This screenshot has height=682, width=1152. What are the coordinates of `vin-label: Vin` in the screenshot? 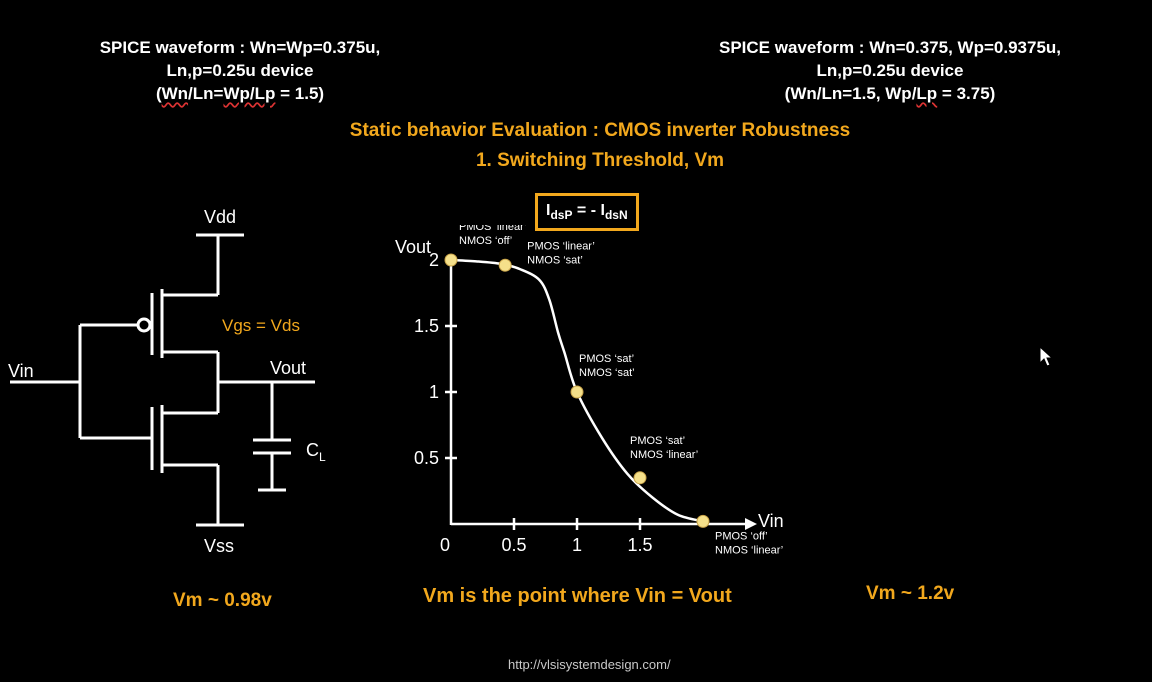 It's located at (21, 371).